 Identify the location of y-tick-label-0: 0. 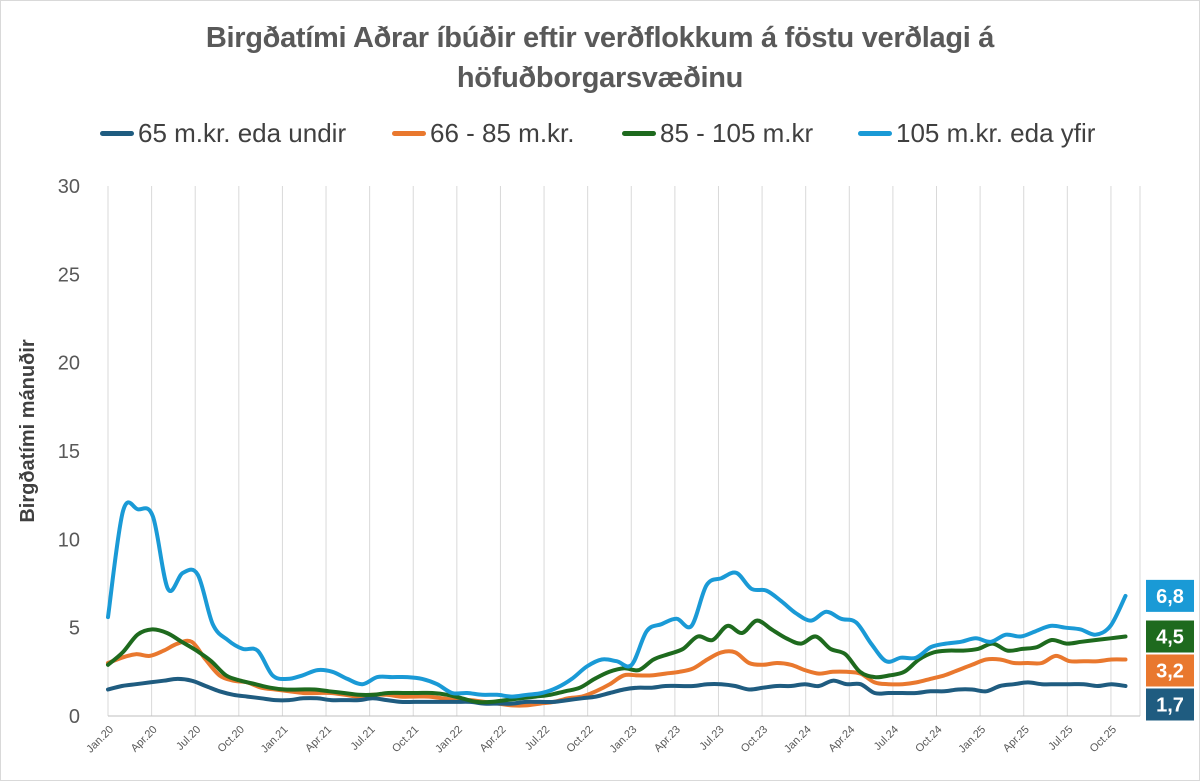
(74, 717).